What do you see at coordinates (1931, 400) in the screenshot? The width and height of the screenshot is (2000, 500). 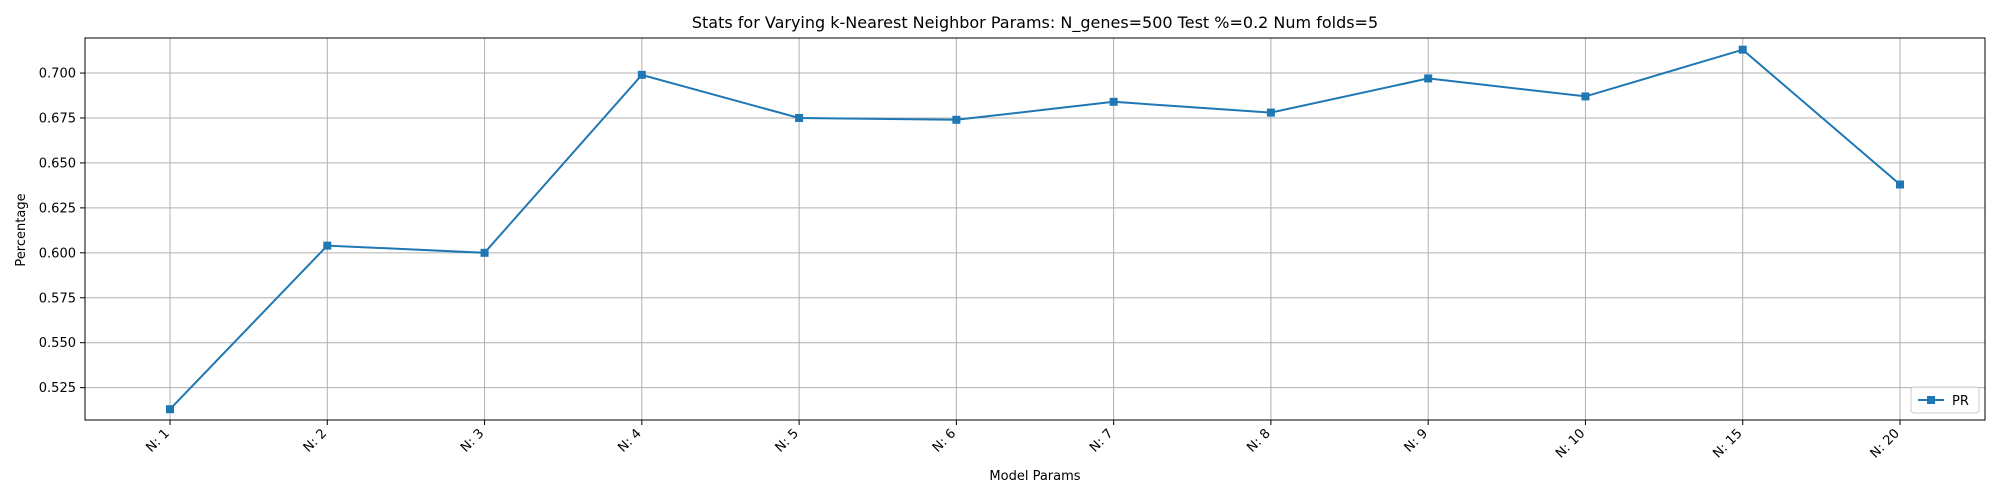 I see `legend-square-marker` at bounding box center [1931, 400].